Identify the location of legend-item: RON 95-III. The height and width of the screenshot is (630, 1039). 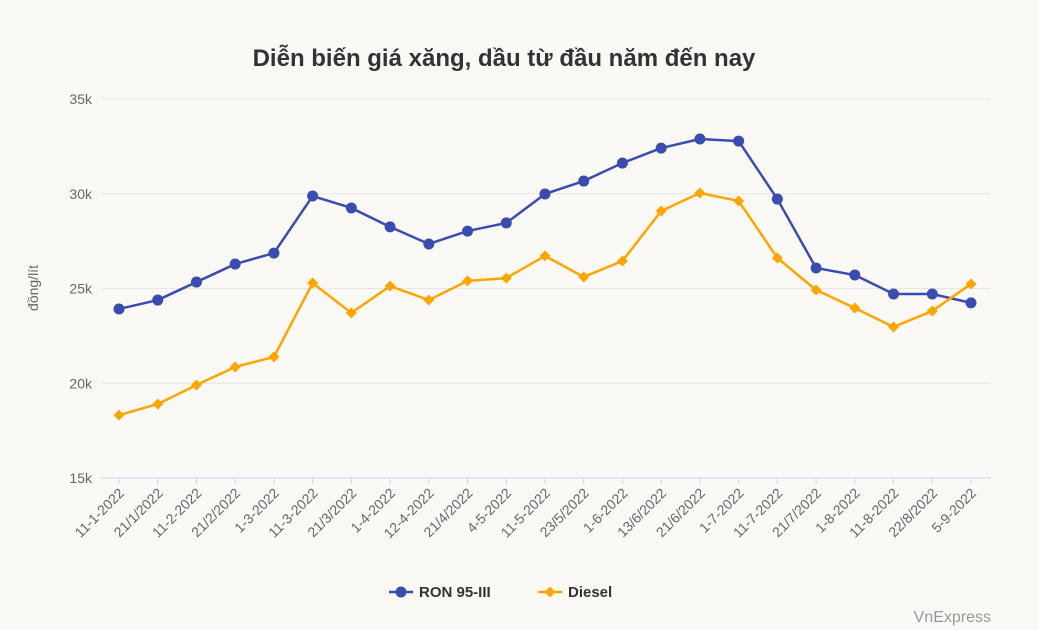
(440, 592).